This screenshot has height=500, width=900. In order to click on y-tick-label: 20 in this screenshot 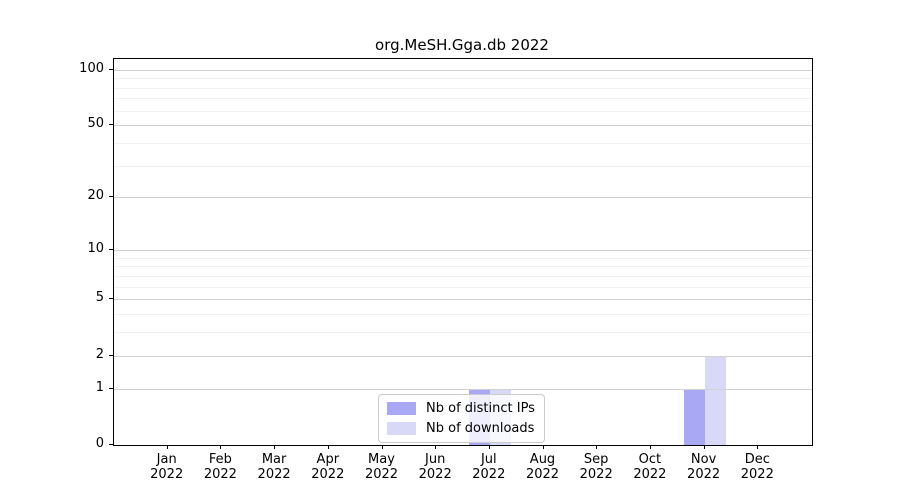, I will do `click(95, 196)`.